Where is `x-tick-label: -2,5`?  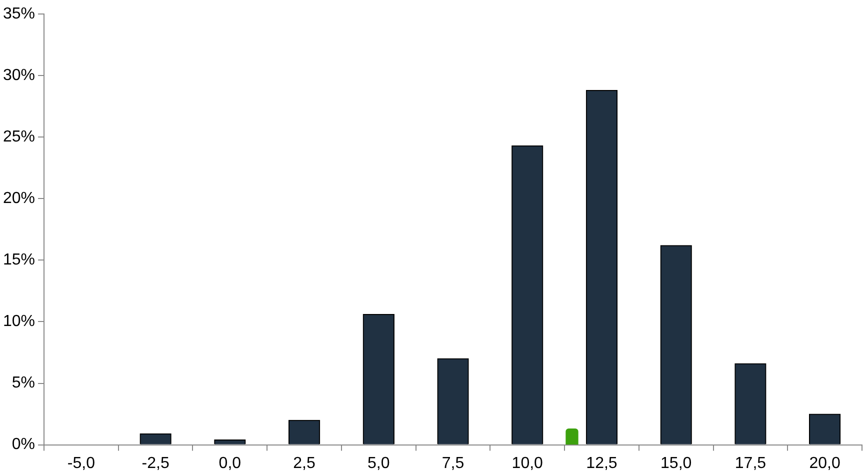
x-tick-label: -2,5 is located at coordinates (156, 463).